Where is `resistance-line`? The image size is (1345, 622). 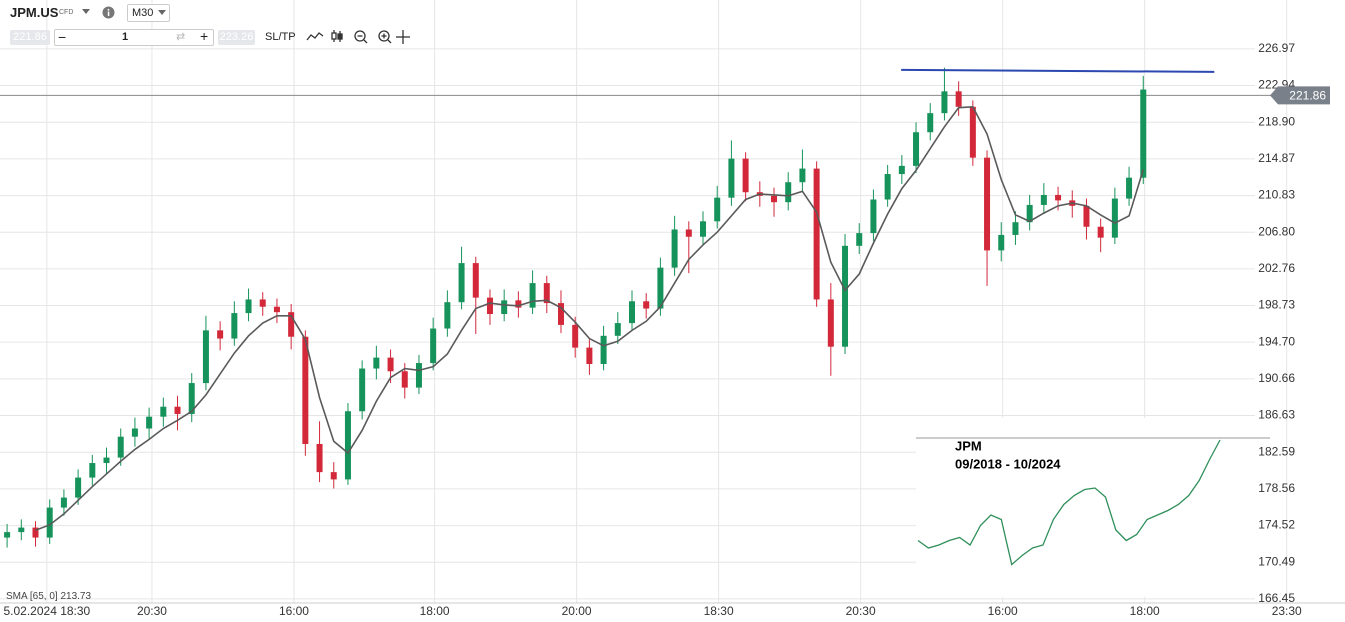 resistance-line is located at coordinates (1058, 70).